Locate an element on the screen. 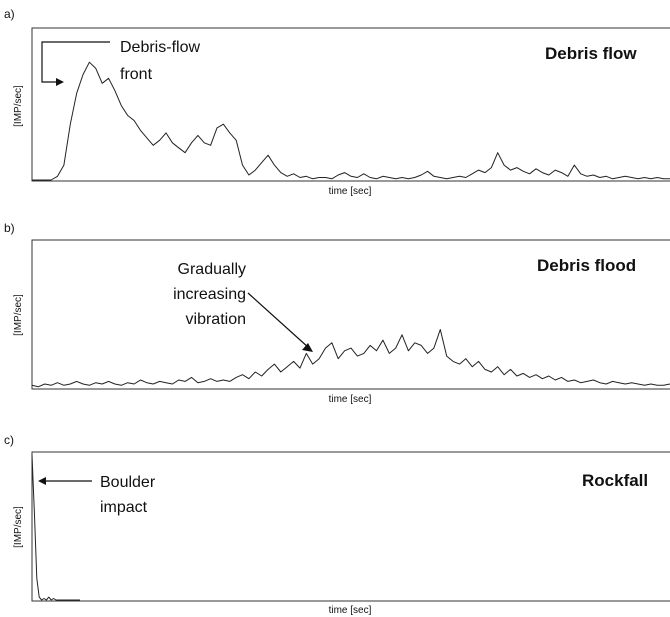 The height and width of the screenshot is (617, 670). panel-c-ylabel: [IMP/sec] is located at coordinates (18, 527).